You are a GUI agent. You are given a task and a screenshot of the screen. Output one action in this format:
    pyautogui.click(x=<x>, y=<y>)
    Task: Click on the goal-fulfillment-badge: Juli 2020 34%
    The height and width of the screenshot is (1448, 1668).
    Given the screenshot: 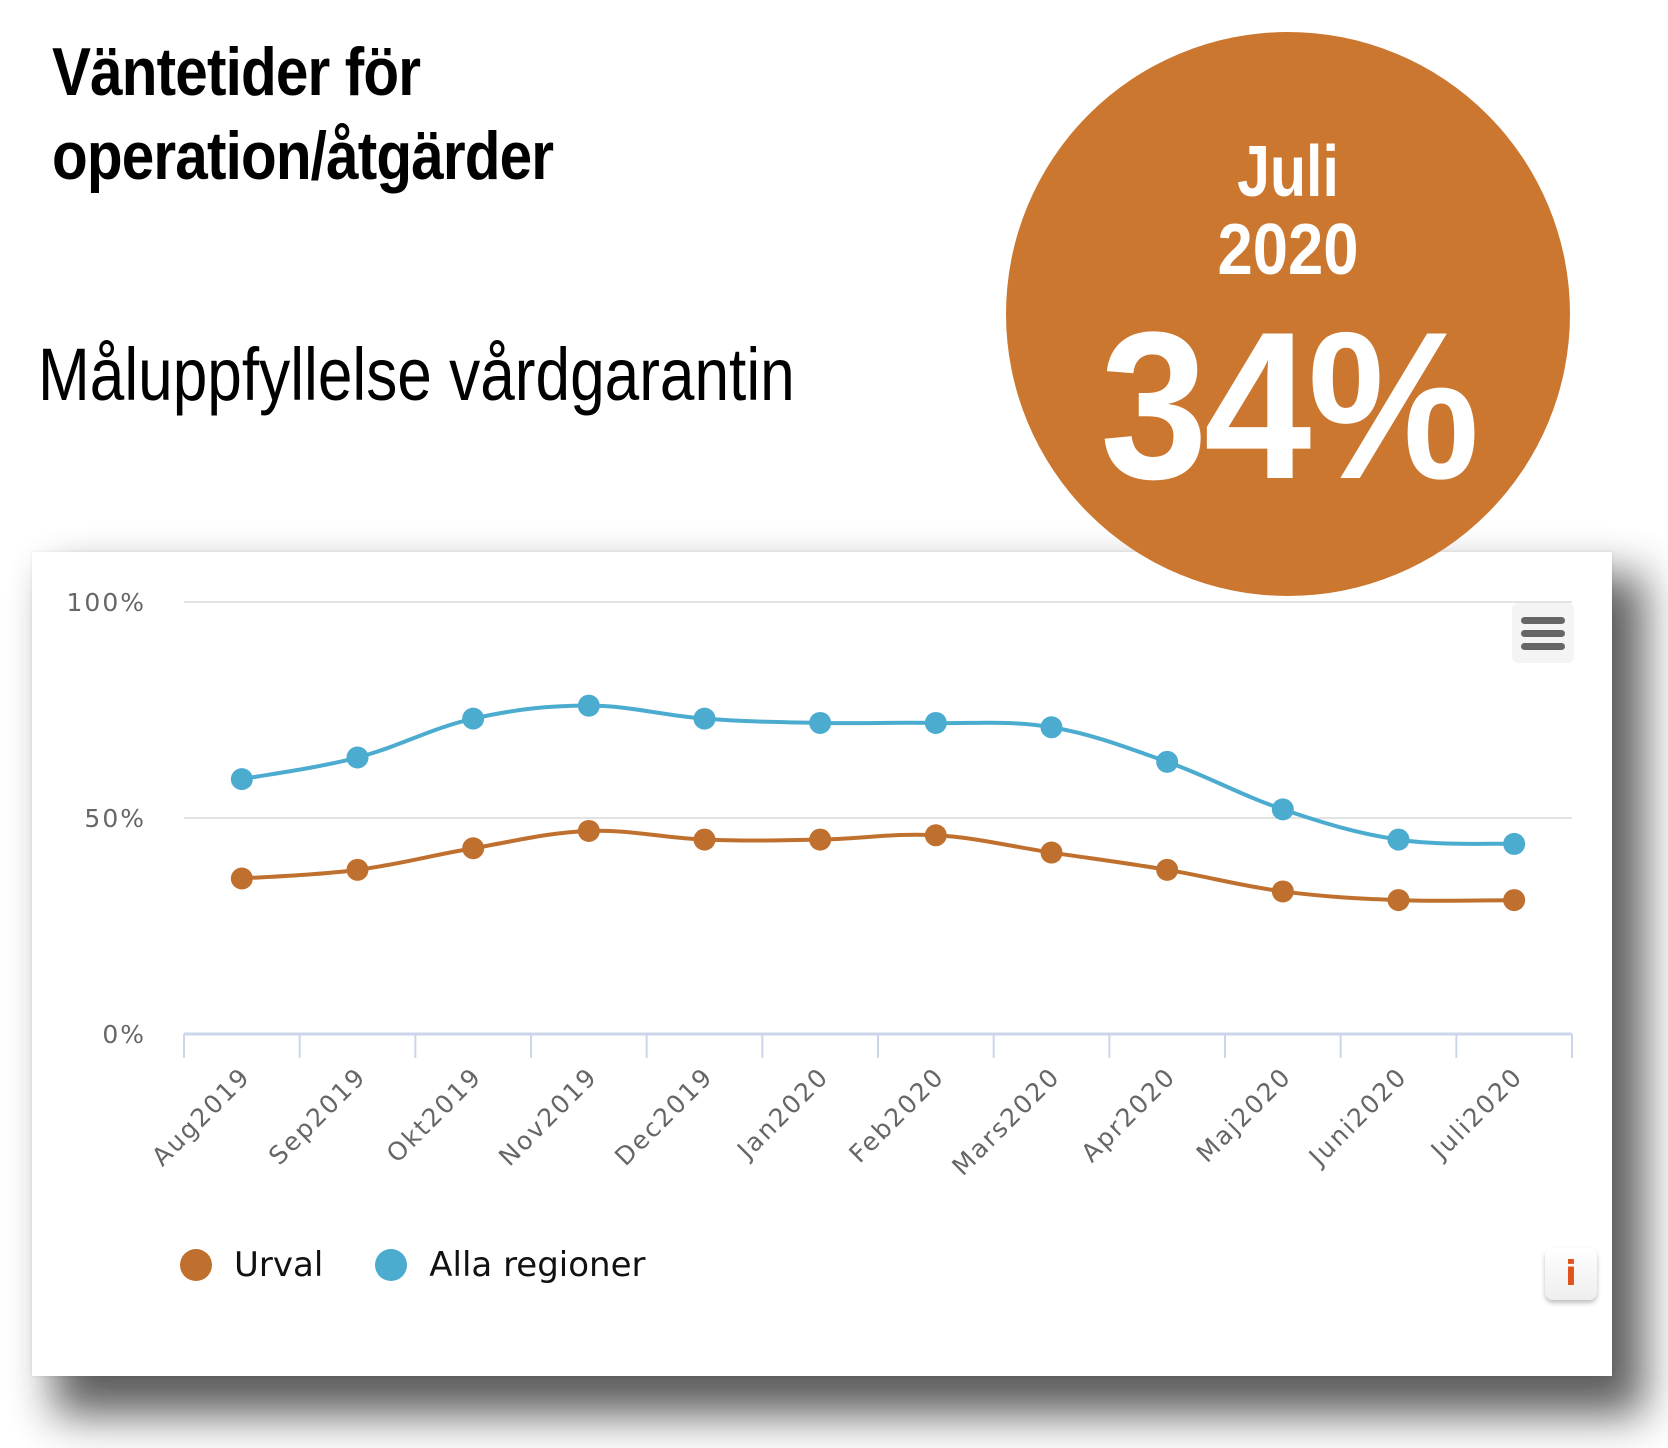 What is the action you would take?
    pyautogui.click(x=1288, y=314)
    